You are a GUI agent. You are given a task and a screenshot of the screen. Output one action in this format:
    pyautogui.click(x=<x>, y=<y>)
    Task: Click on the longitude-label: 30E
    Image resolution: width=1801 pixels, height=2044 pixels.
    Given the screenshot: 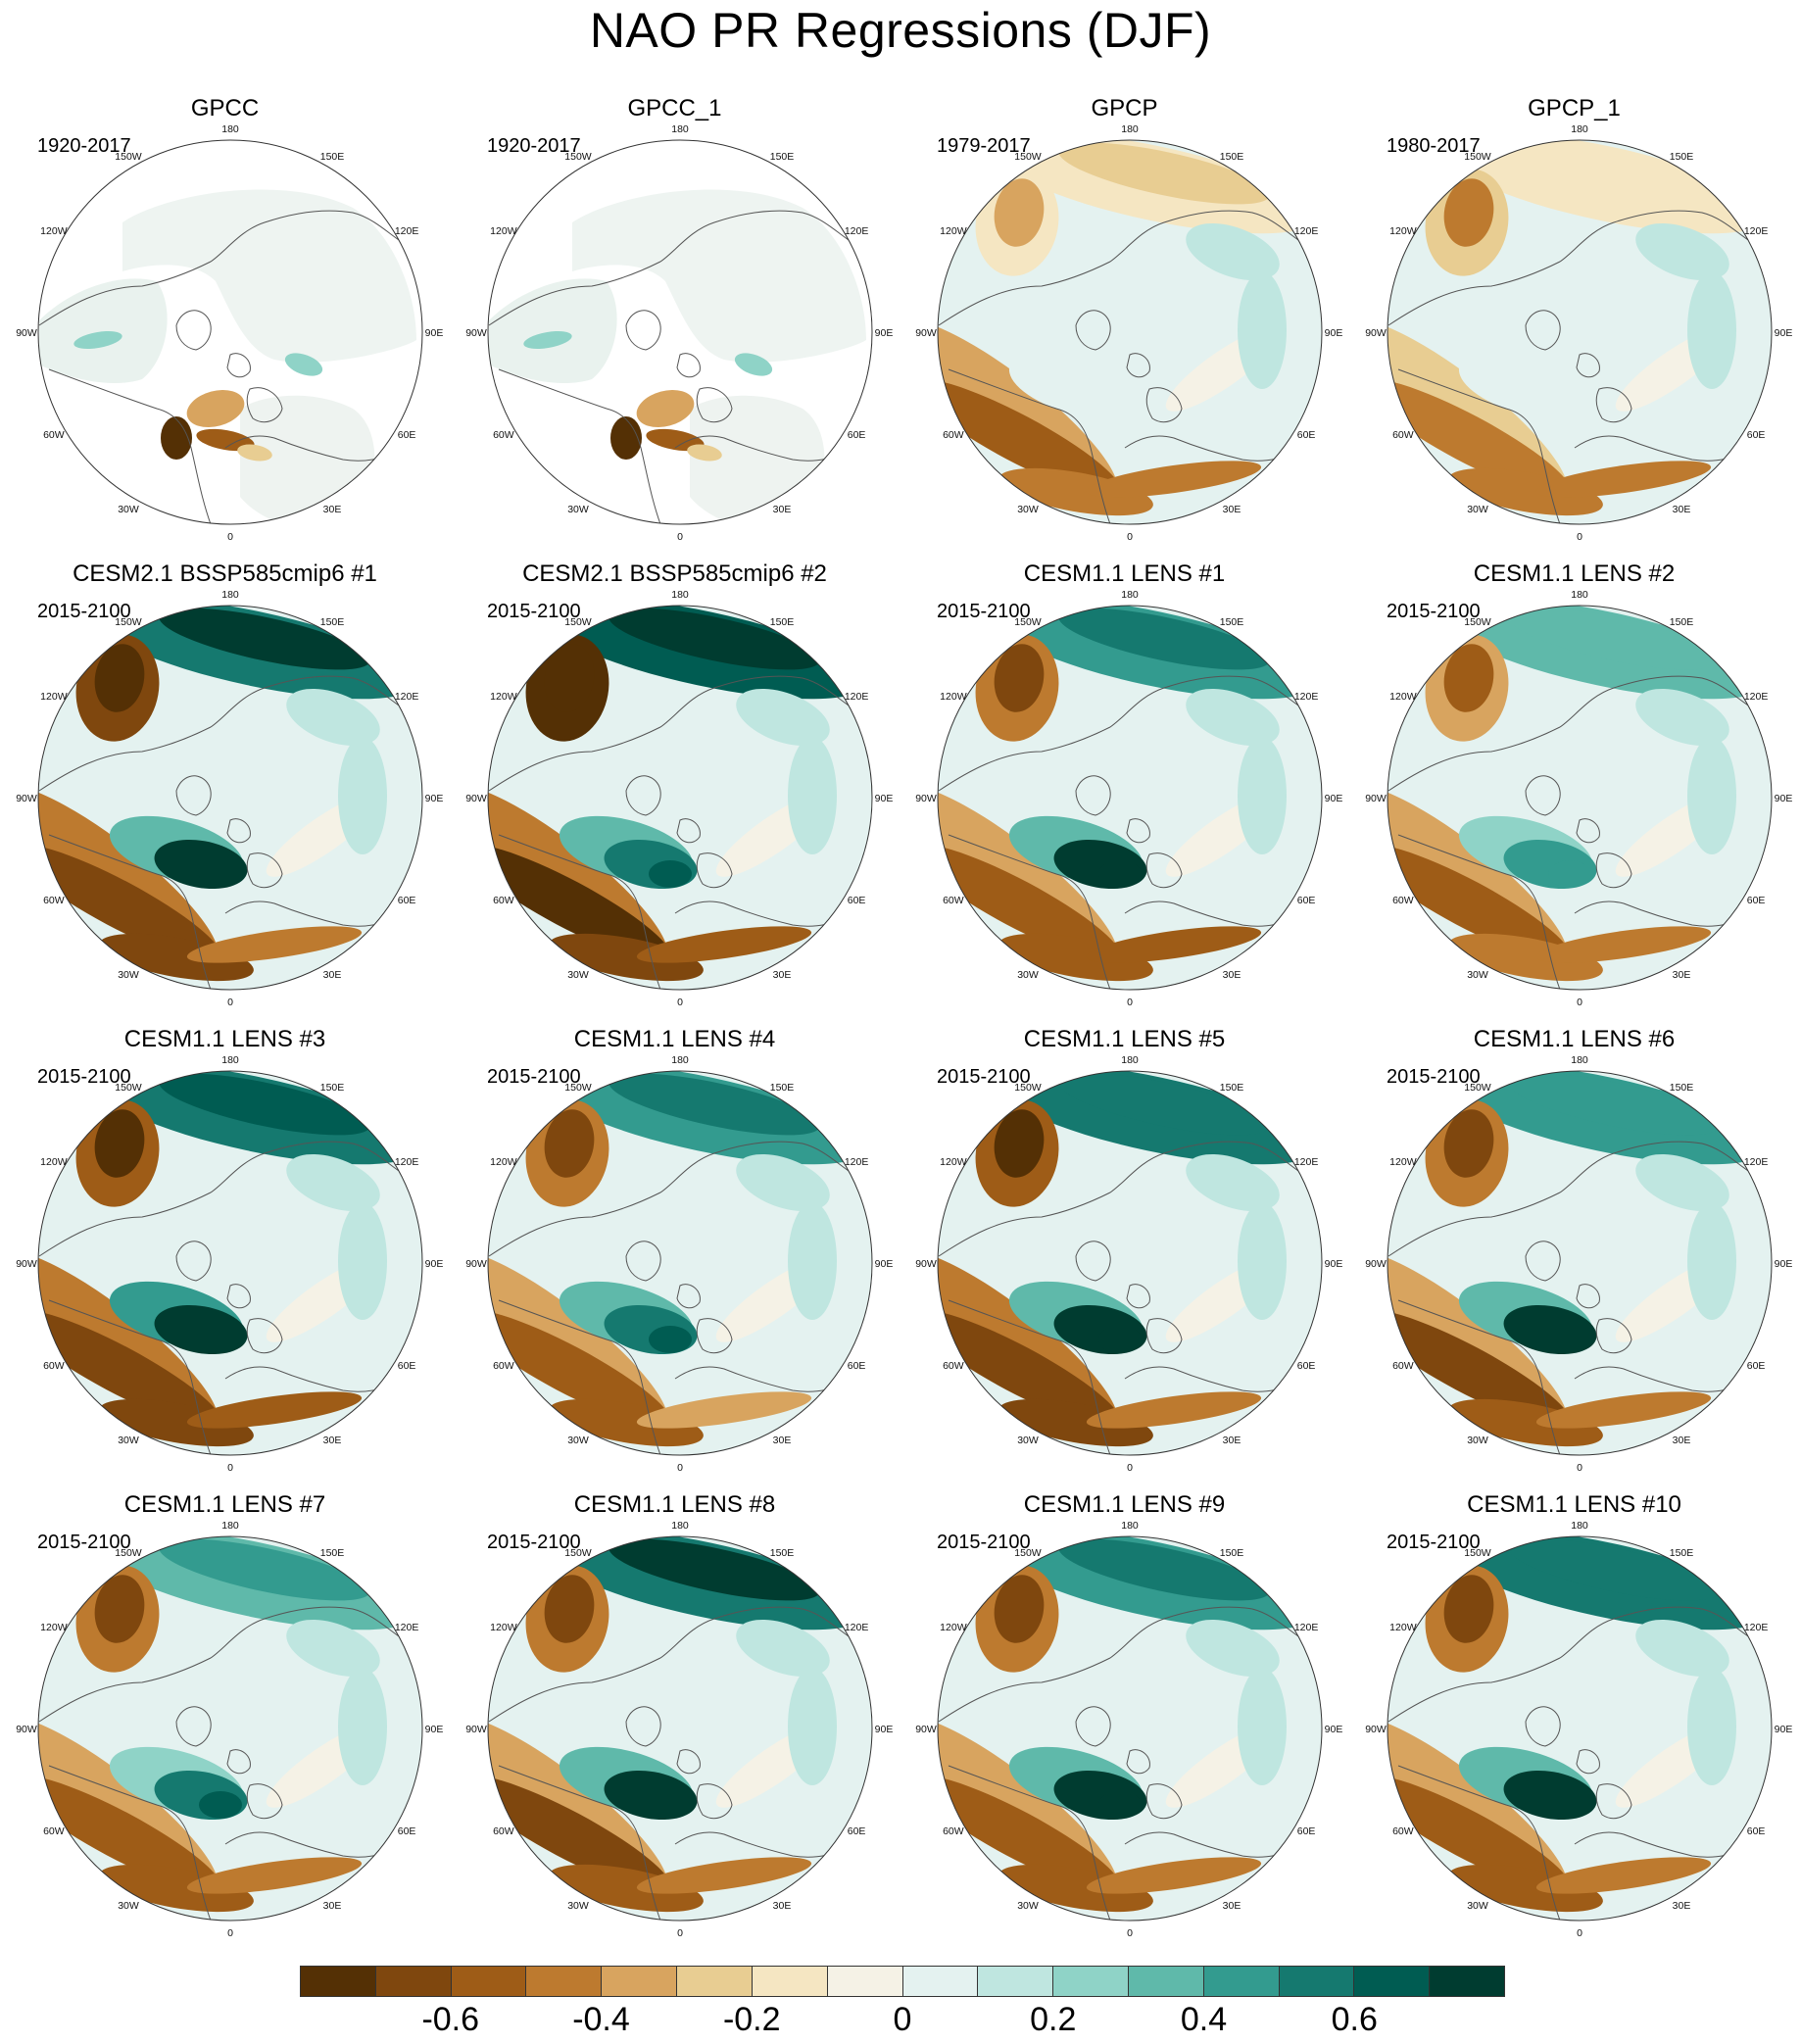 What is the action you would take?
    pyautogui.click(x=1682, y=1906)
    